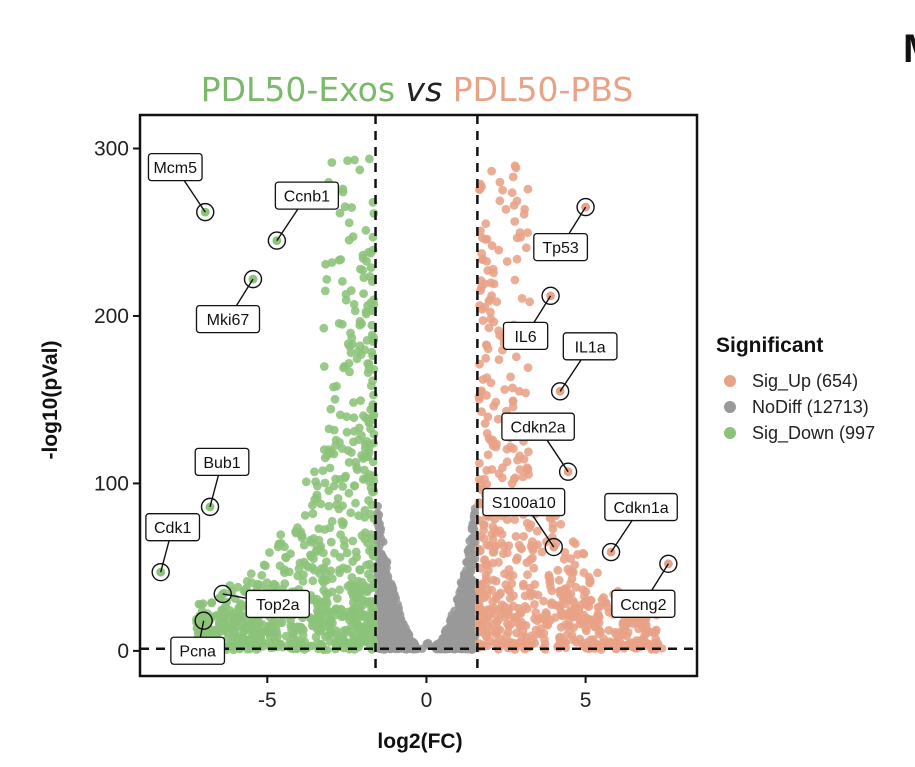 This screenshot has height=767, width=915. Describe the element at coordinates (172, 528) in the screenshot. I see `gene-name: Cdk1` at that location.